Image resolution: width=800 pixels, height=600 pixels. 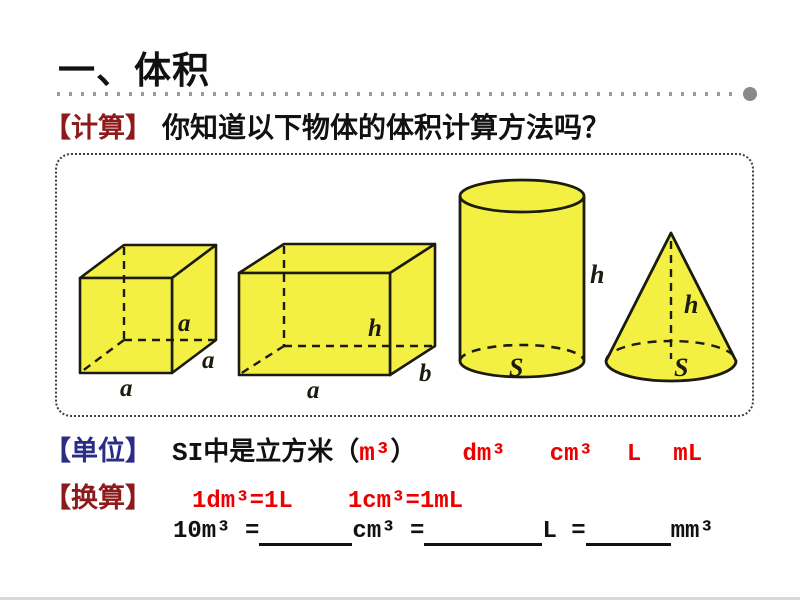 I want to click on cube-figure, so click(x=148, y=309).